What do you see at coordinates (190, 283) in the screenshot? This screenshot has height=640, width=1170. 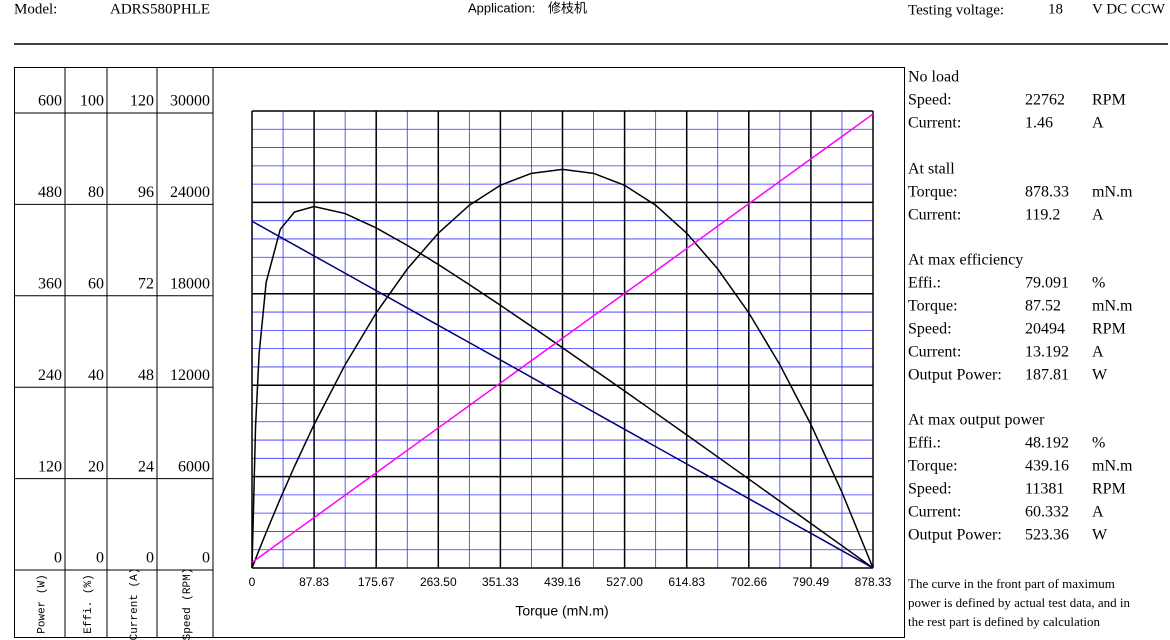 I see `y-tick-label: 18000` at bounding box center [190, 283].